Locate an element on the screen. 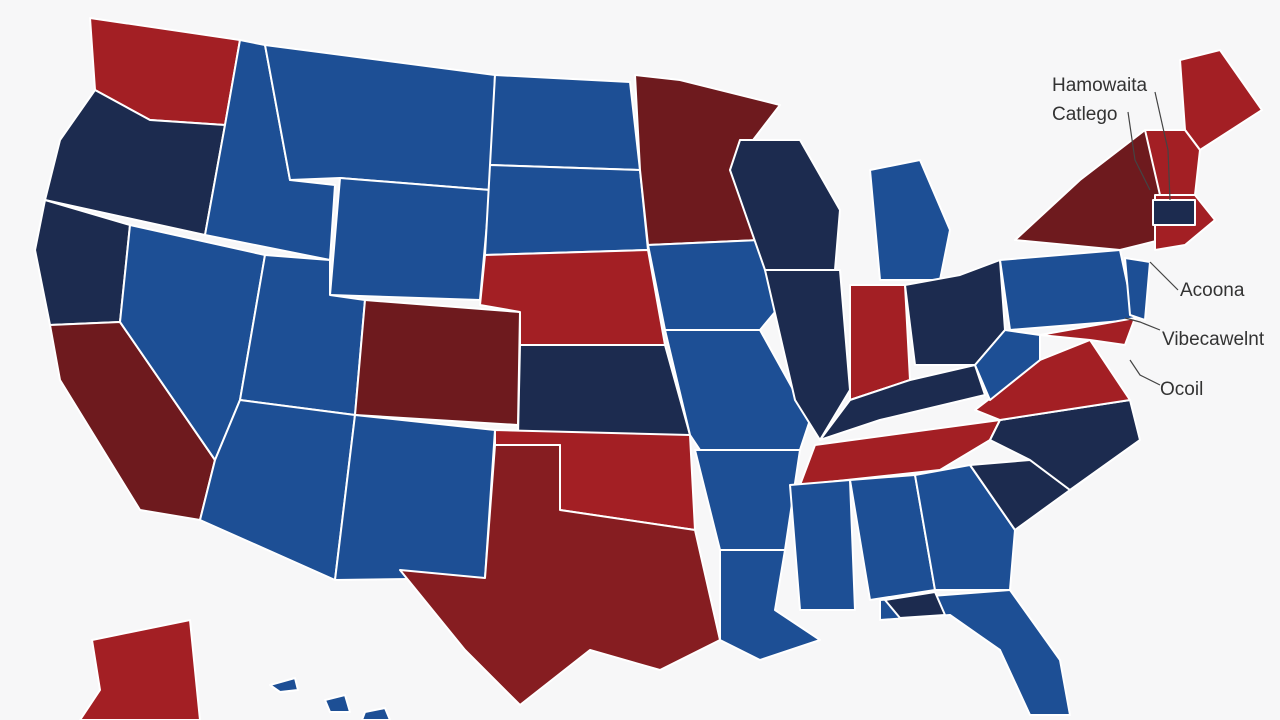 The image size is (1280, 720). leader-lines is located at coordinates (1151, 238).